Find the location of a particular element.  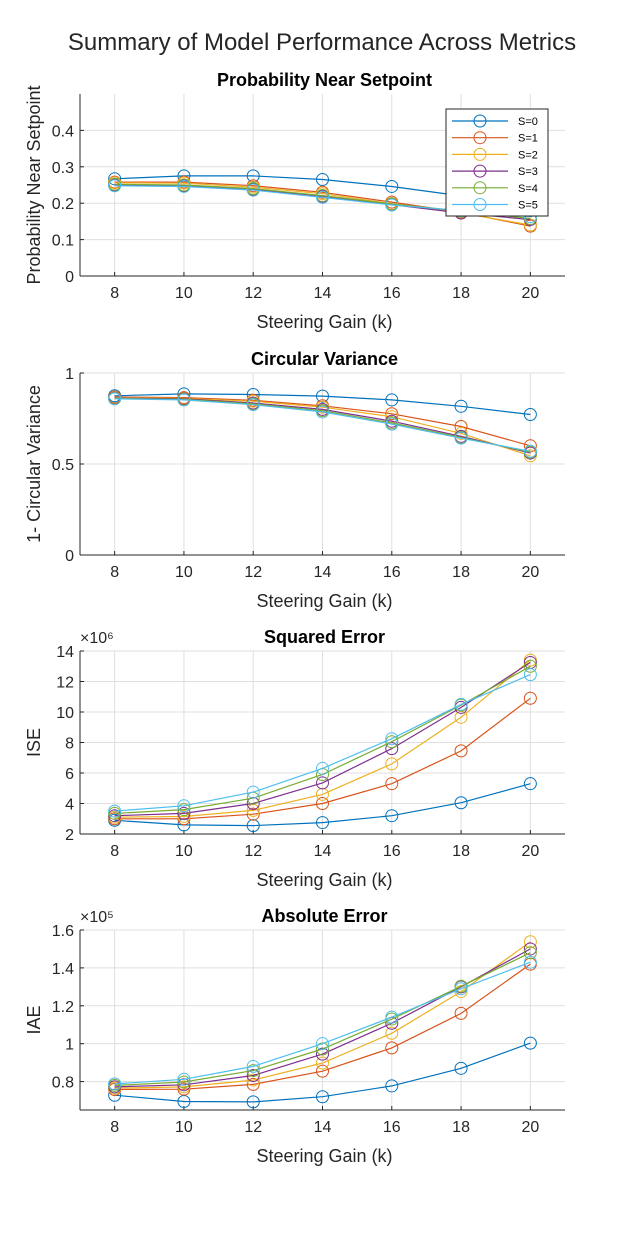

legend-item: S=2 is located at coordinates (495, 154).